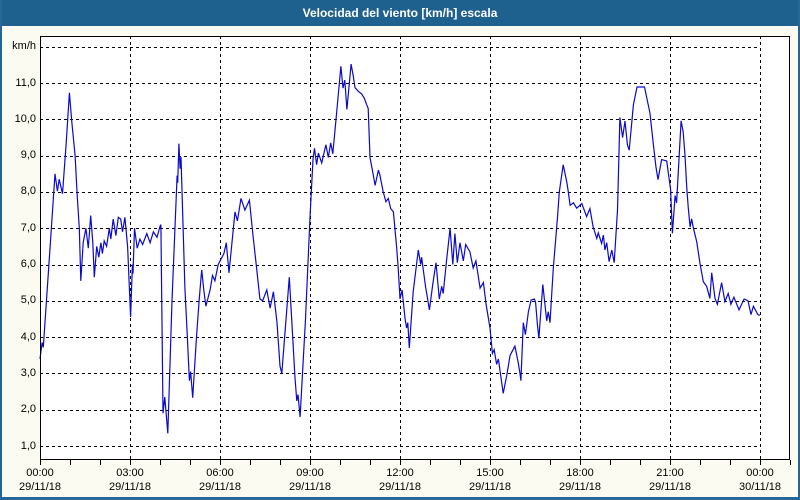 The width and height of the screenshot is (800, 500). I want to click on x-axis-tick-label: 09:00 29/11/18, so click(310, 480).